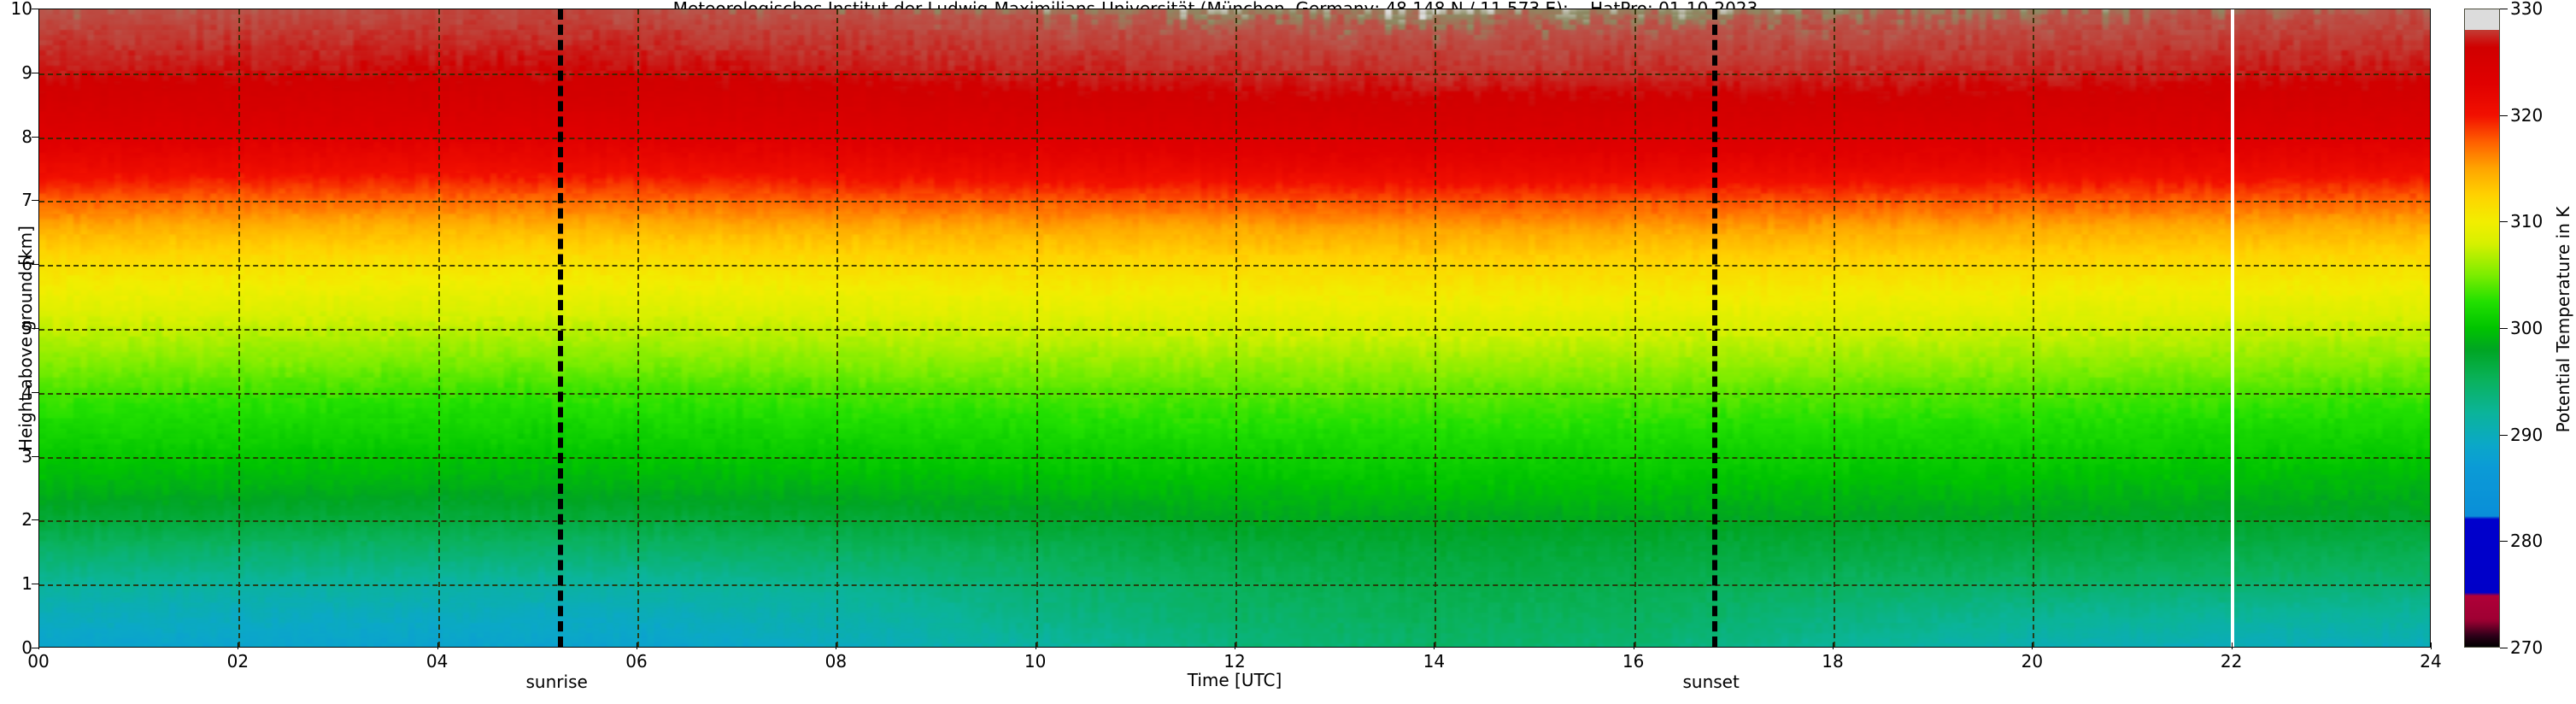 This screenshot has height=704, width=2576. I want to click on y-tick-label: 1, so click(26, 584).